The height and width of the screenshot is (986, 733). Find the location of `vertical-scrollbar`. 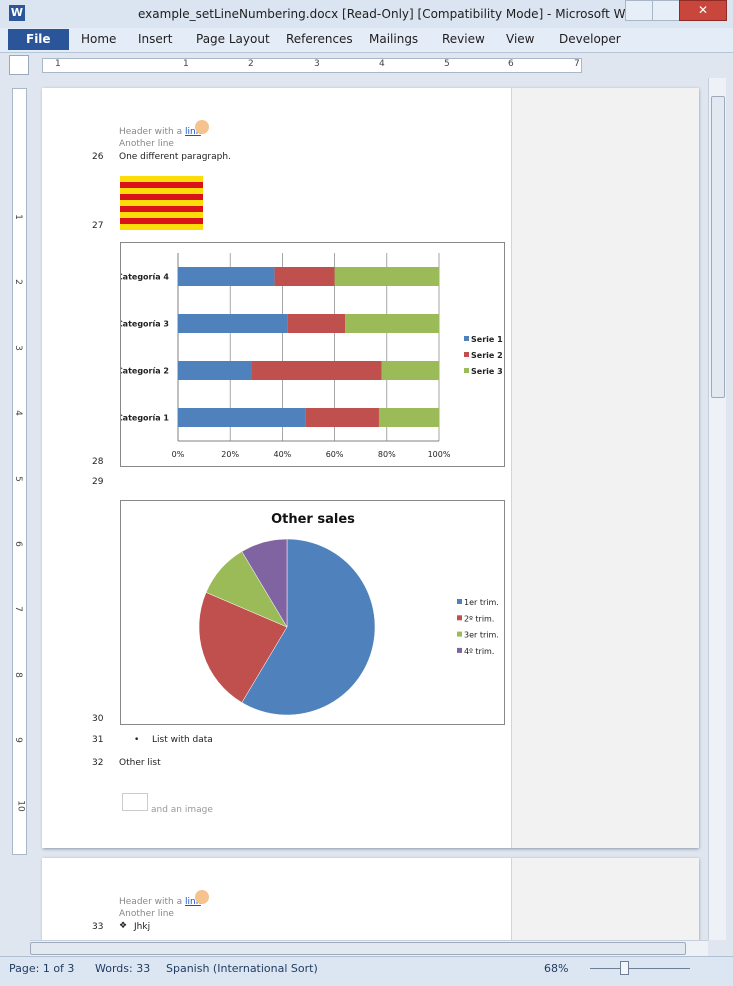

vertical-scrollbar is located at coordinates (717, 509).